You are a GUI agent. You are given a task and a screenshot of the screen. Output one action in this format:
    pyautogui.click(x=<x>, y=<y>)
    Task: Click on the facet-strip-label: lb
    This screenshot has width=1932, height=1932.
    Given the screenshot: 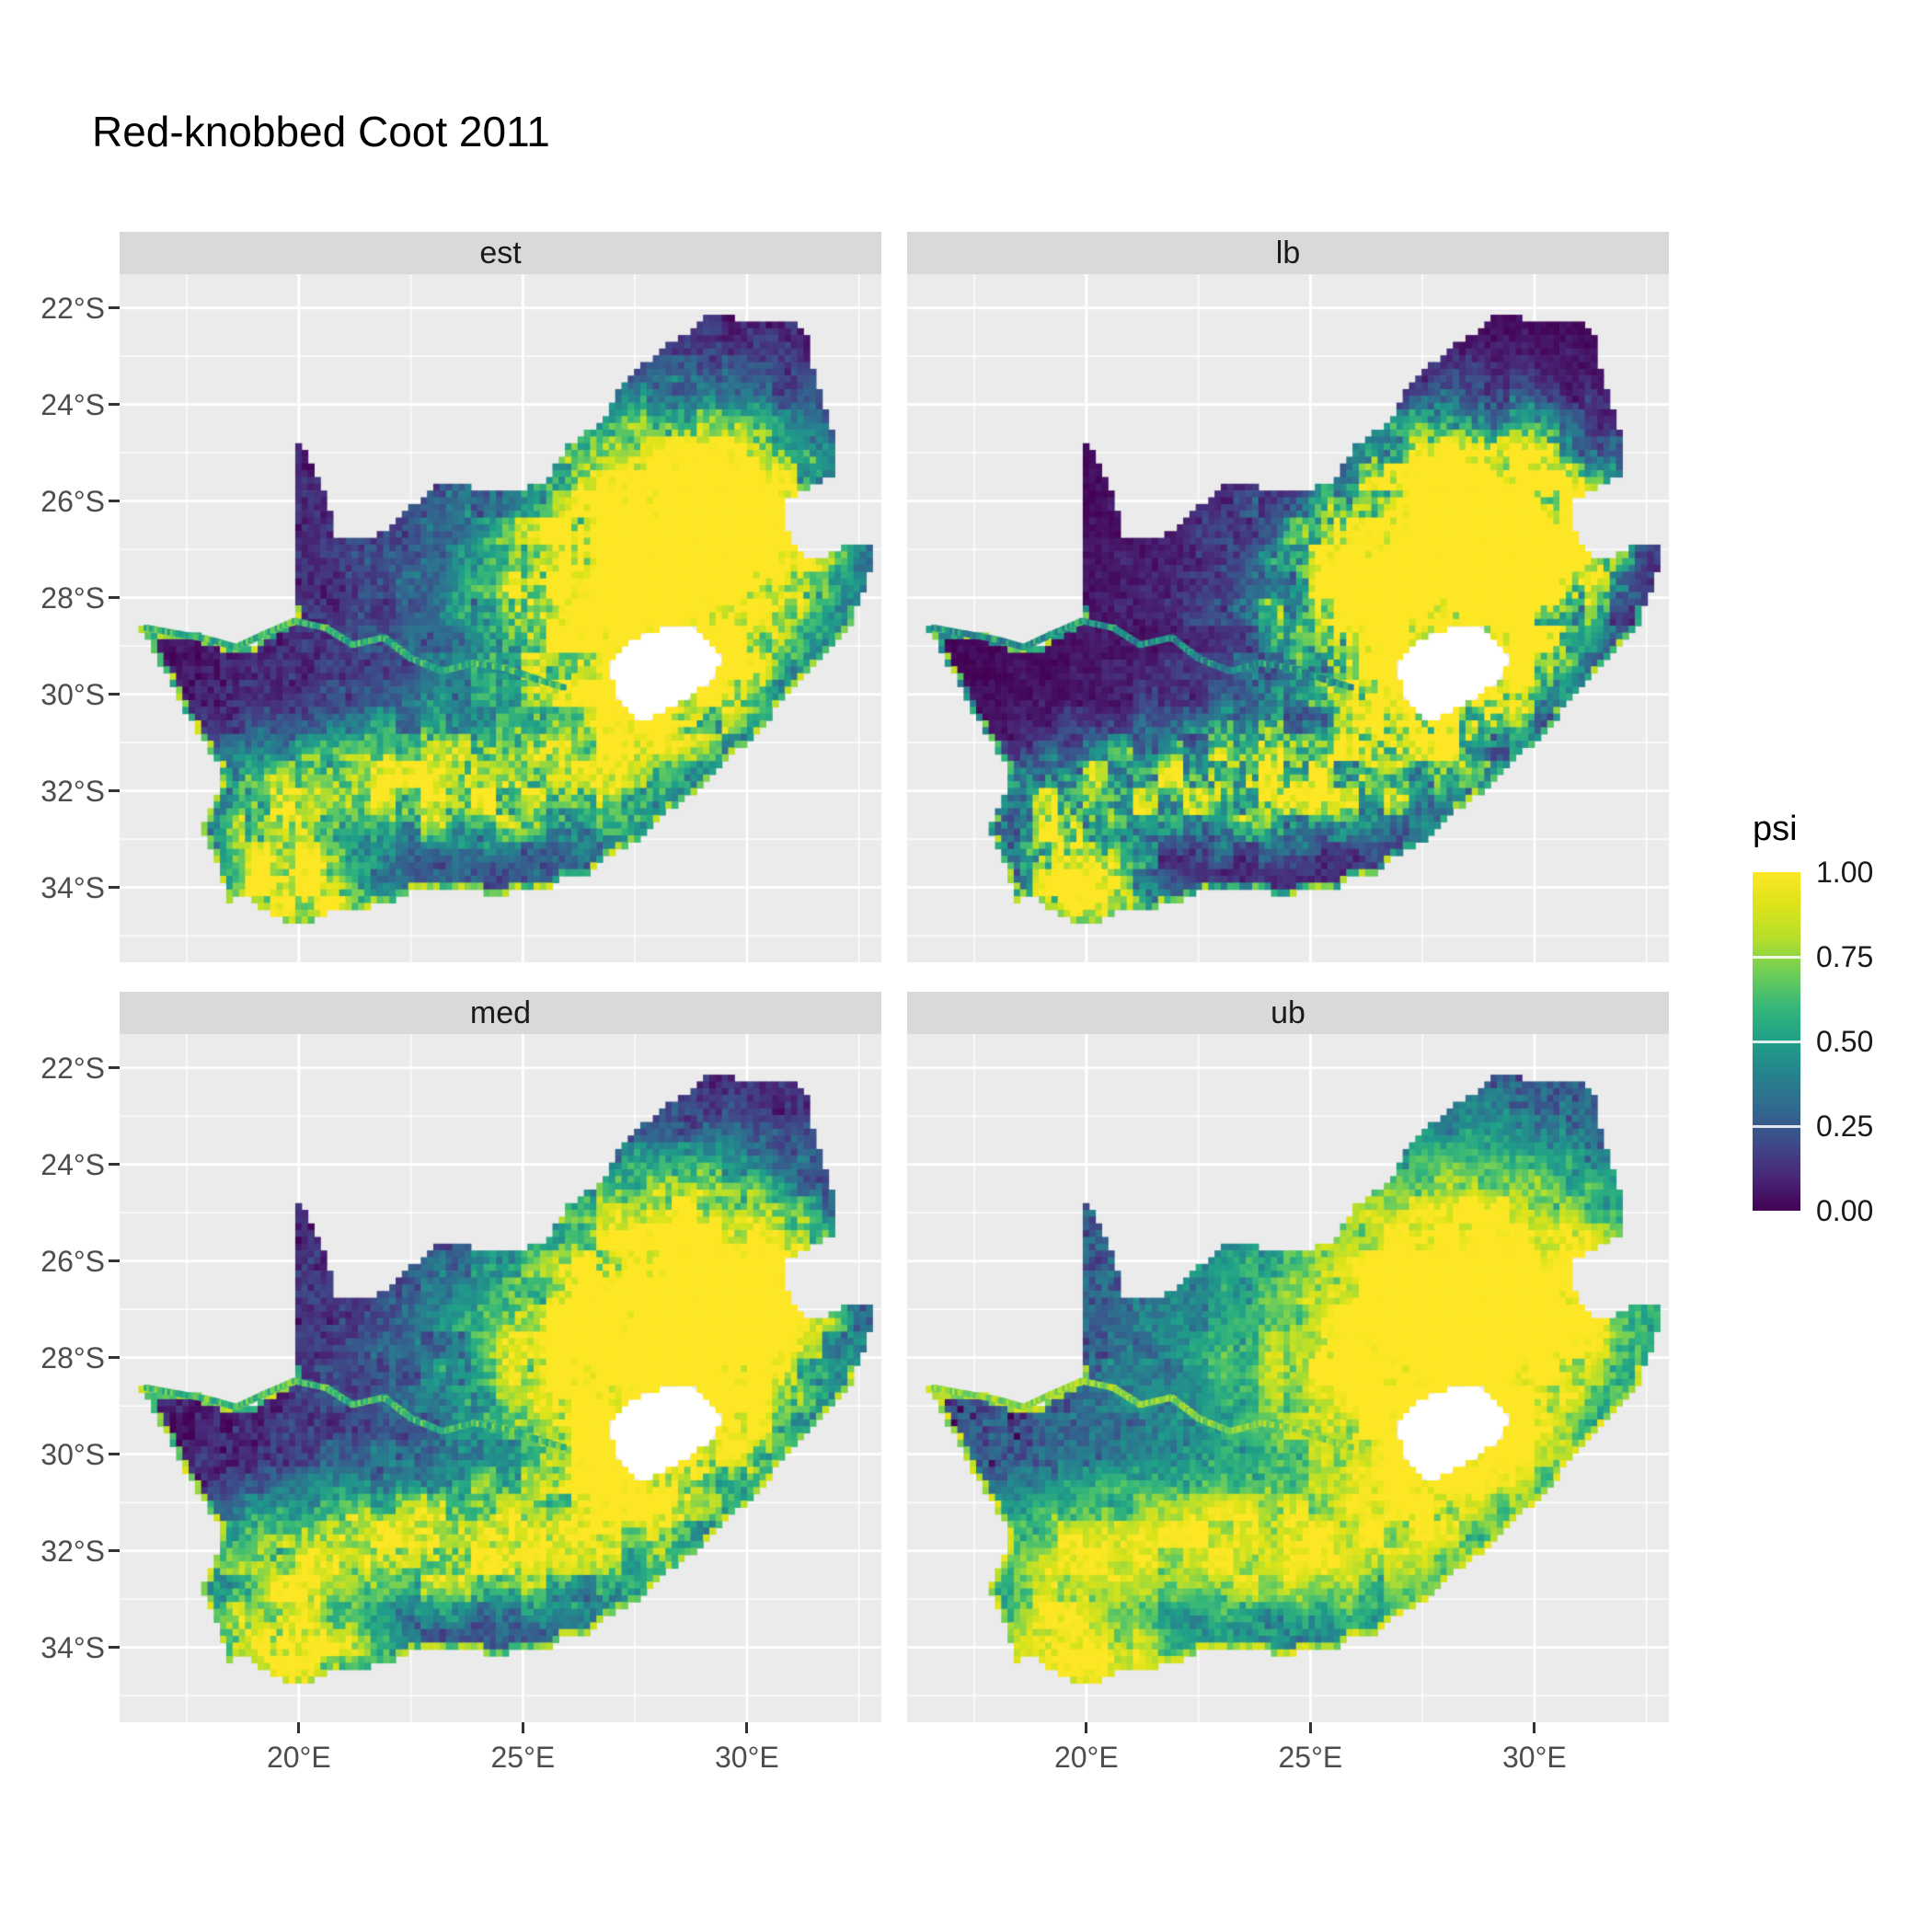 What is the action you would take?
    pyautogui.click(x=1288, y=252)
    